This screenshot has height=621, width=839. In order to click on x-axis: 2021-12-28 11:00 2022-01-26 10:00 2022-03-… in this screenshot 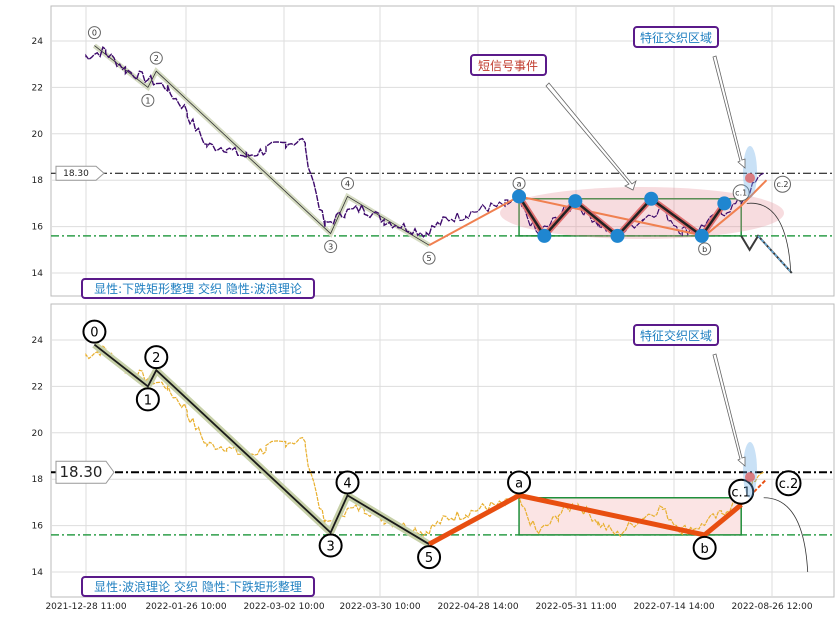, I will do `click(428, 607)`.